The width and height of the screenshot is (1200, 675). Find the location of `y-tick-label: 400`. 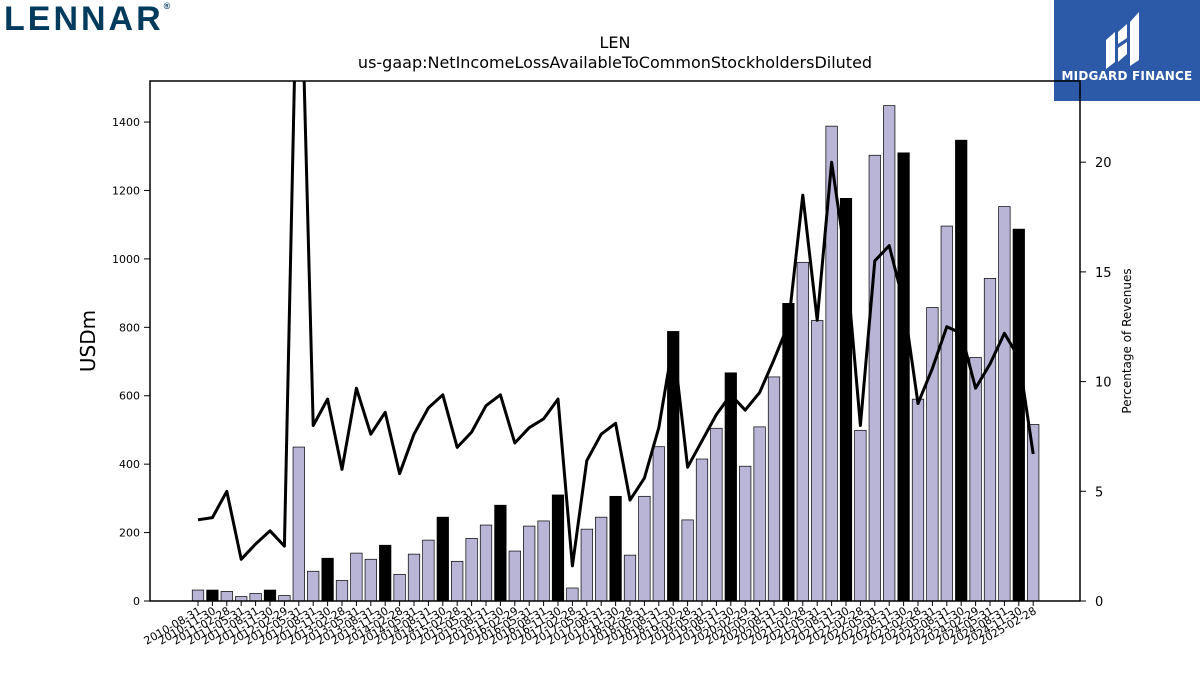

y-tick-label: 400 is located at coordinates (129, 464).